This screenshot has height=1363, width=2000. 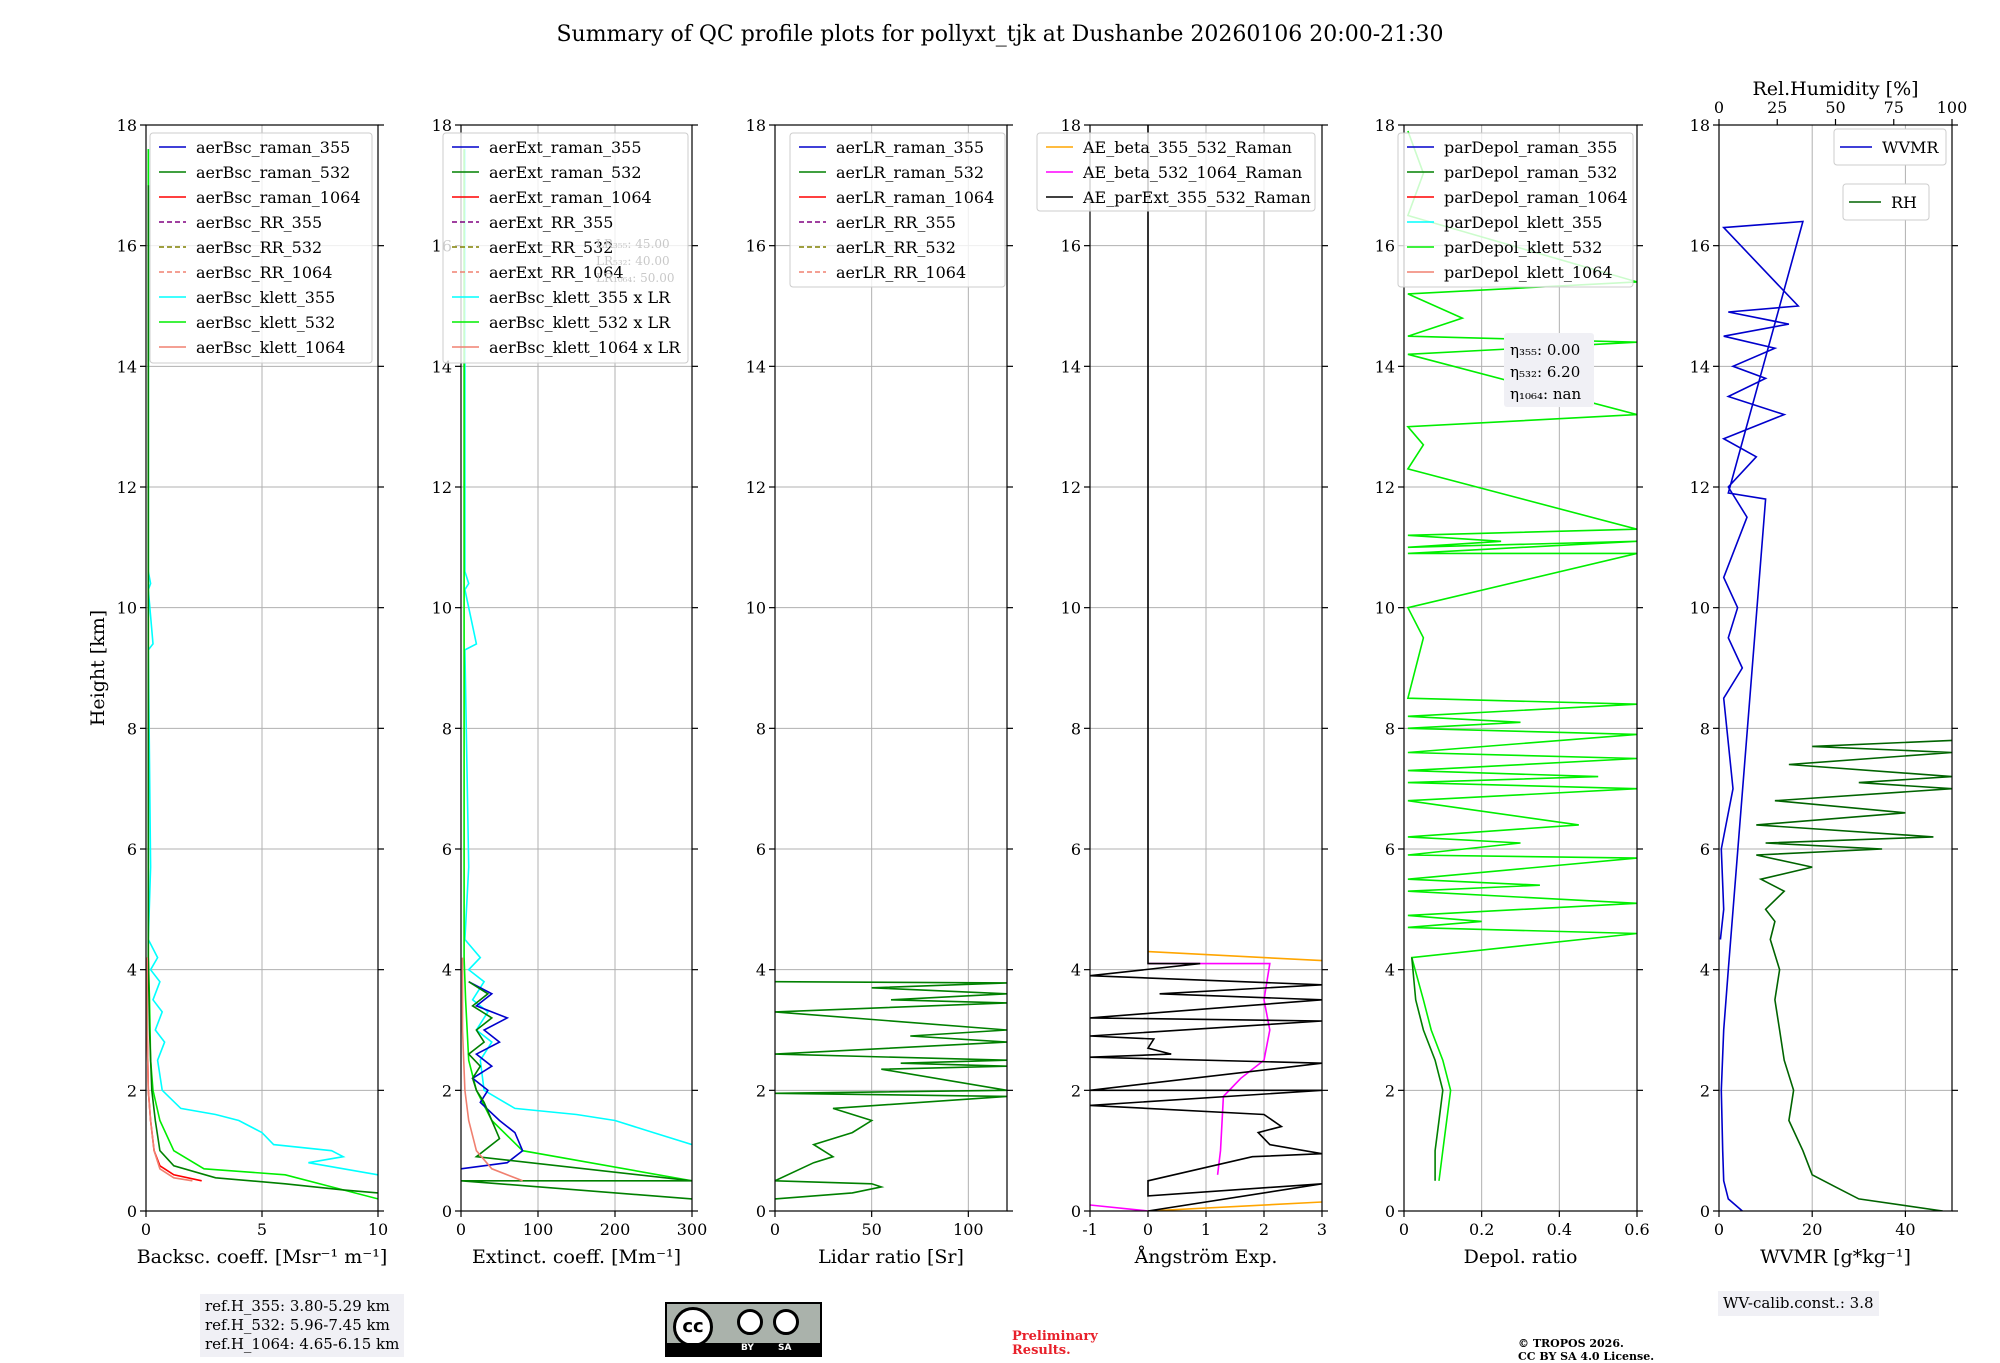 I want to click on legend-entry: parDepol_raman_355, so click(x=1530, y=147).